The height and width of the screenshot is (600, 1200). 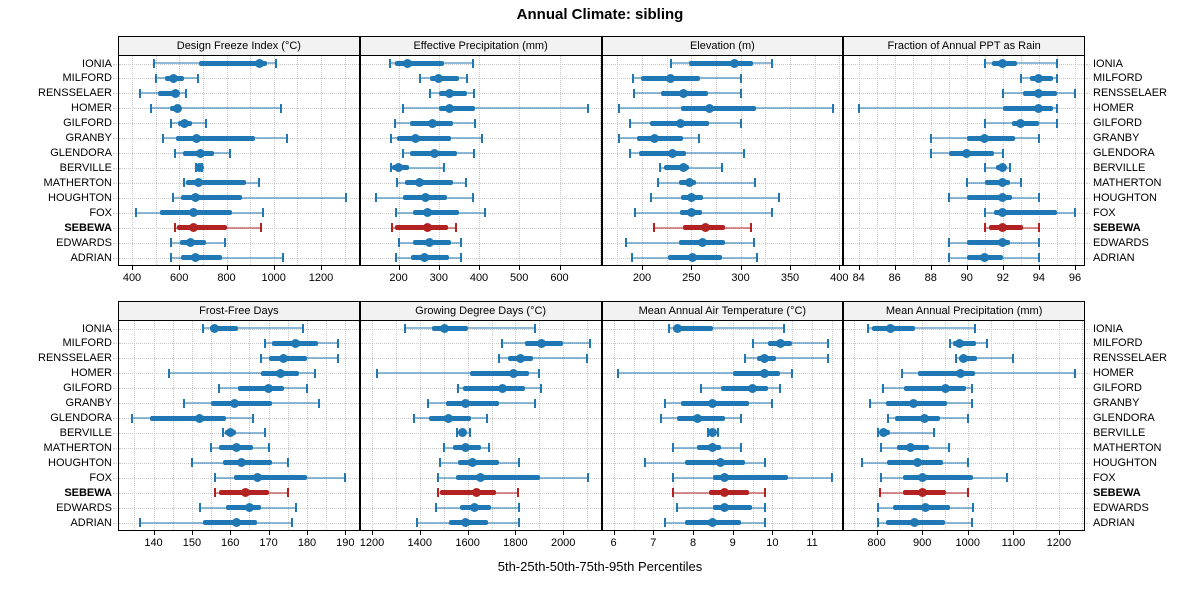 What do you see at coordinates (1116, 138) in the screenshot?
I see `site-label-right: GRANBY` at bounding box center [1116, 138].